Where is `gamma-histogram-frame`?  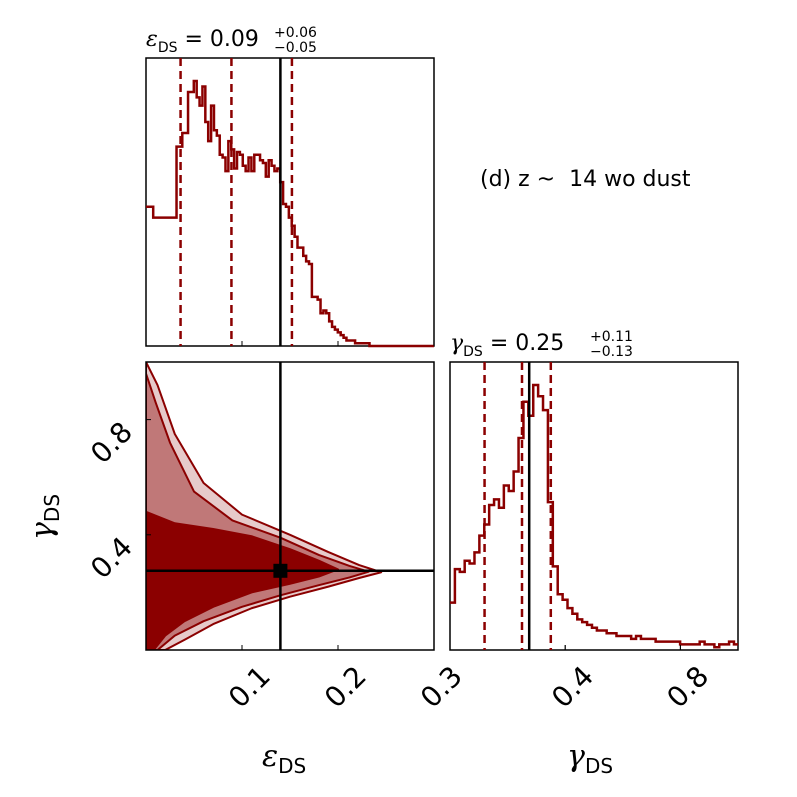
gamma-histogram-frame is located at coordinates (594, 506).